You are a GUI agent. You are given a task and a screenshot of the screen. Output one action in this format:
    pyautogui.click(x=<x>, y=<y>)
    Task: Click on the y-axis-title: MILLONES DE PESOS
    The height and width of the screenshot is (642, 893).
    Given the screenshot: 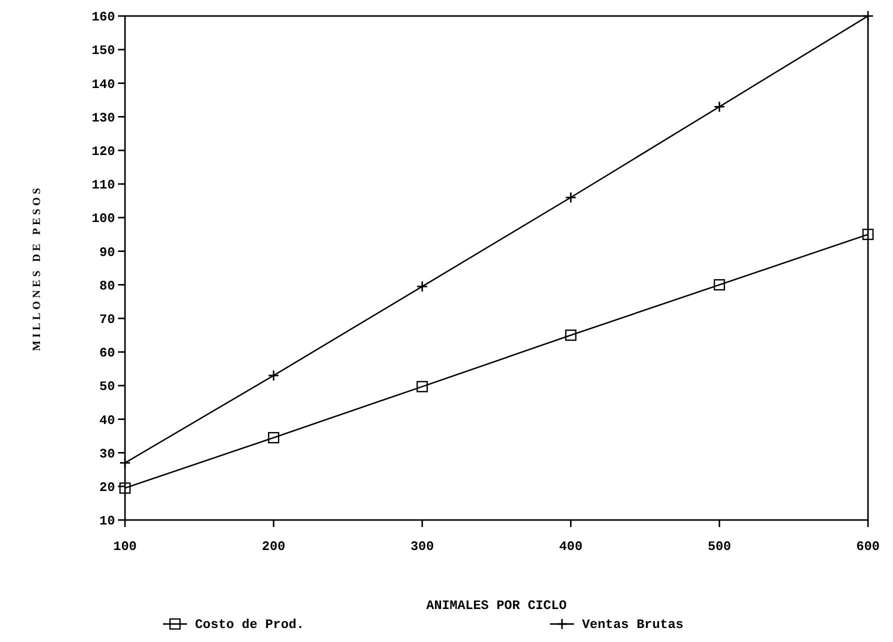 What is the action you would take?
    pyautogui.click(x=37, y=268)
    